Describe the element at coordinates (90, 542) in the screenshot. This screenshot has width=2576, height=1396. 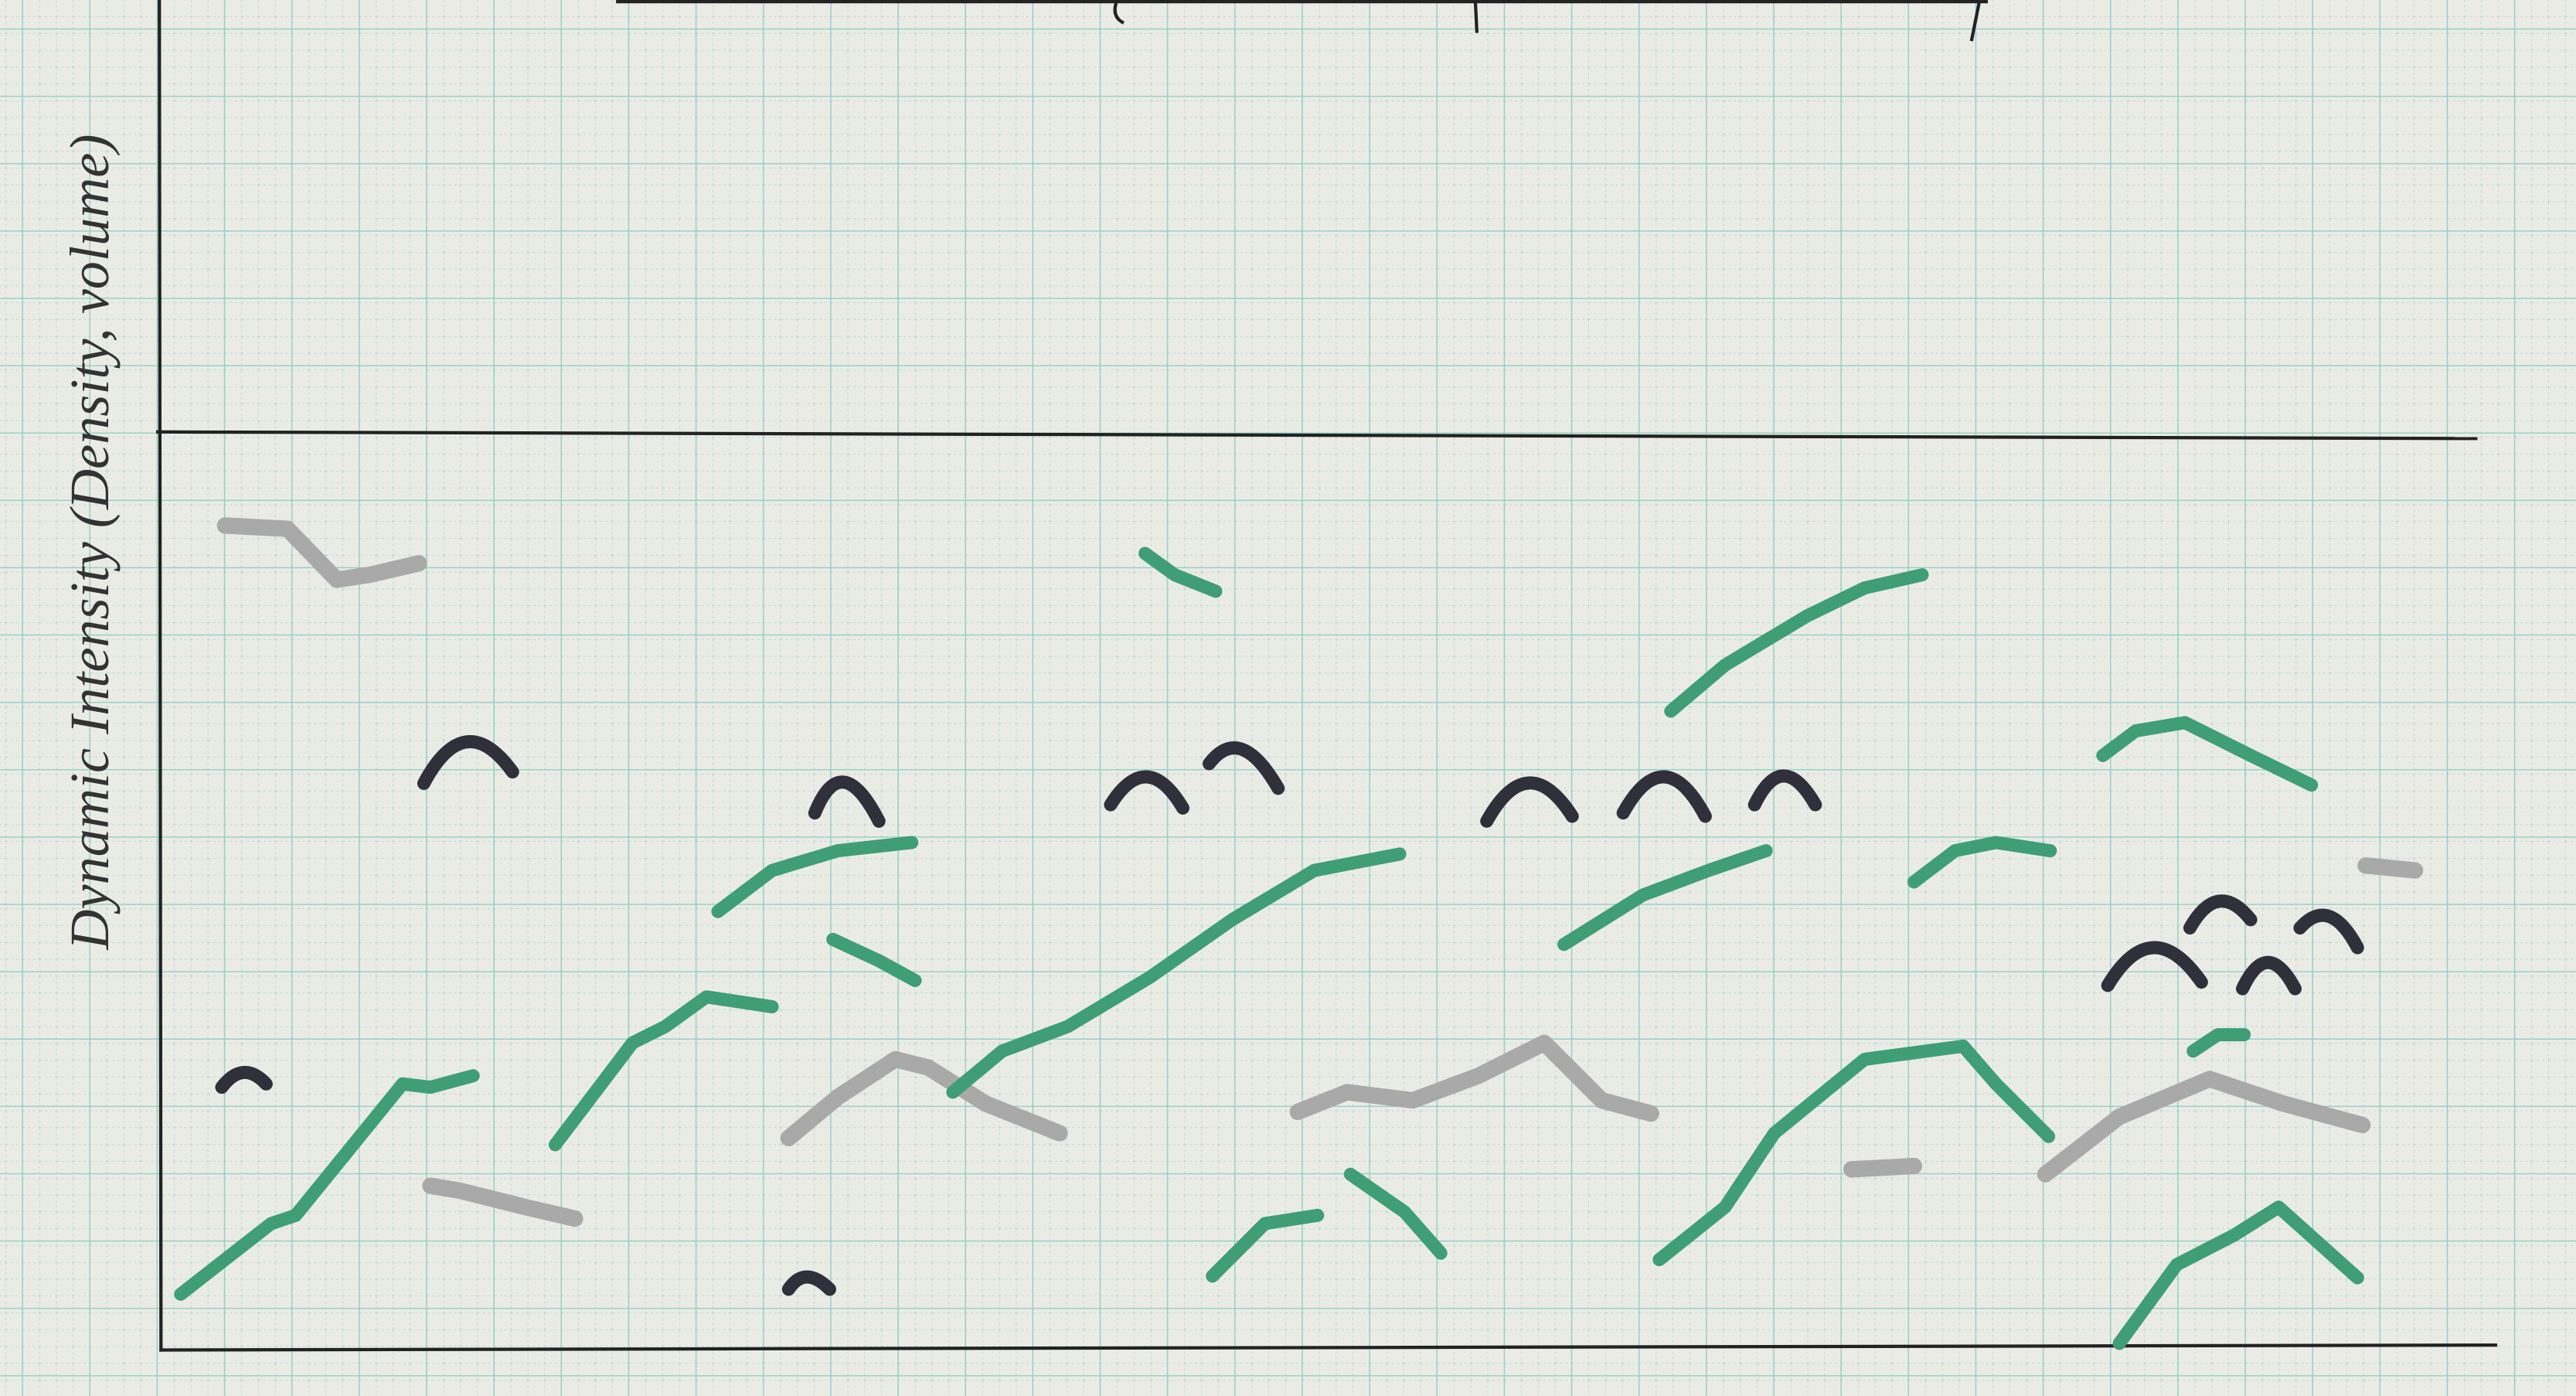
I see `axis-label: Dynamic Intensity (Density, volume)` at that location.